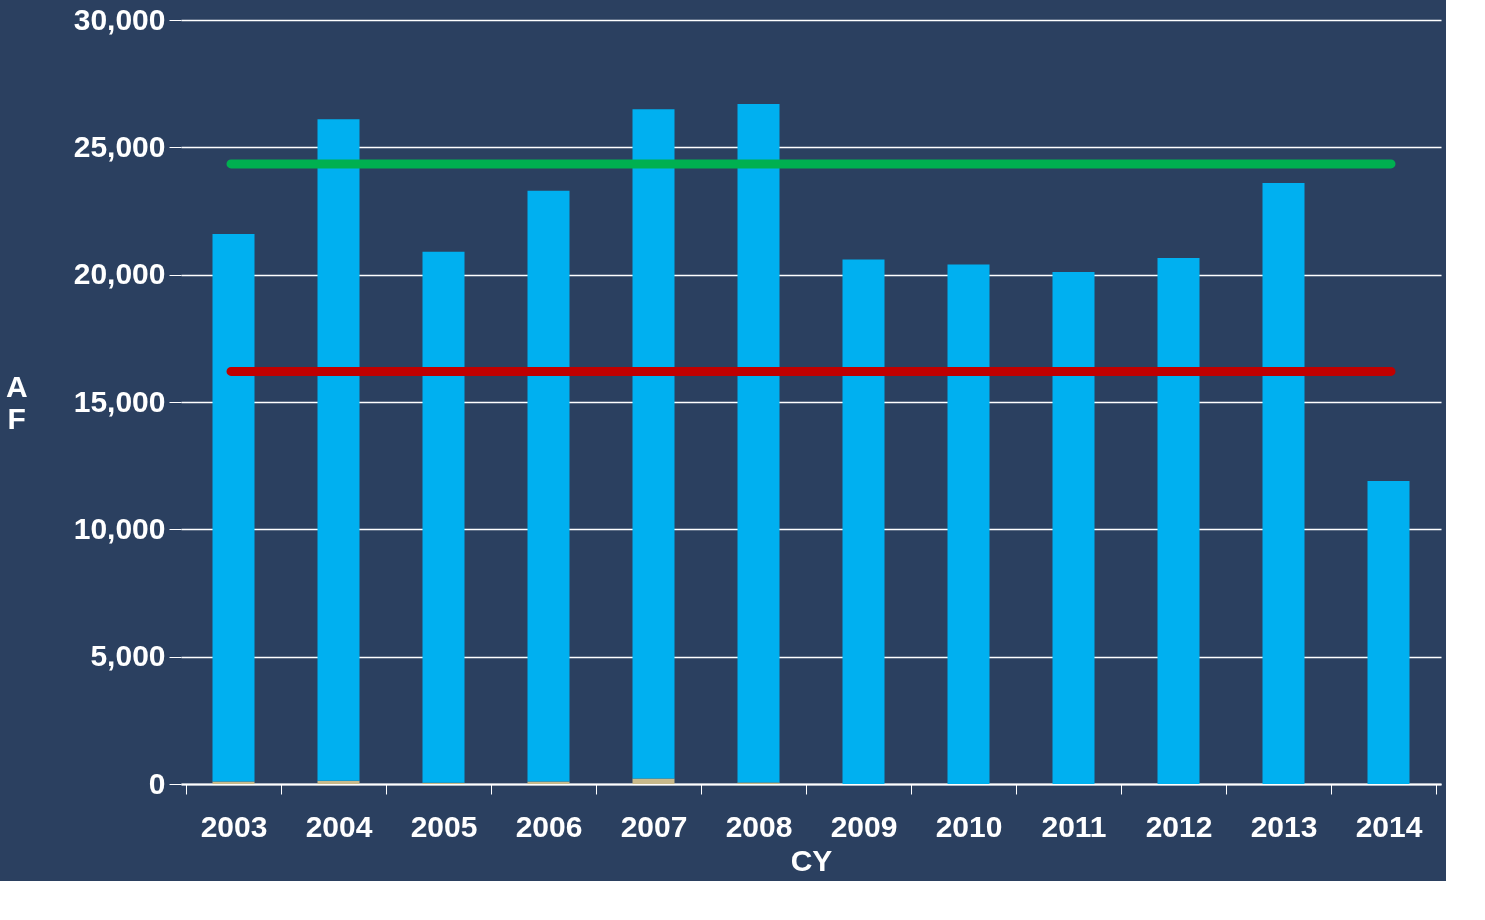 The width and height of the screenshot is (1485, 920). I want to click on x-tick-label: 2010, so click(969, 826).